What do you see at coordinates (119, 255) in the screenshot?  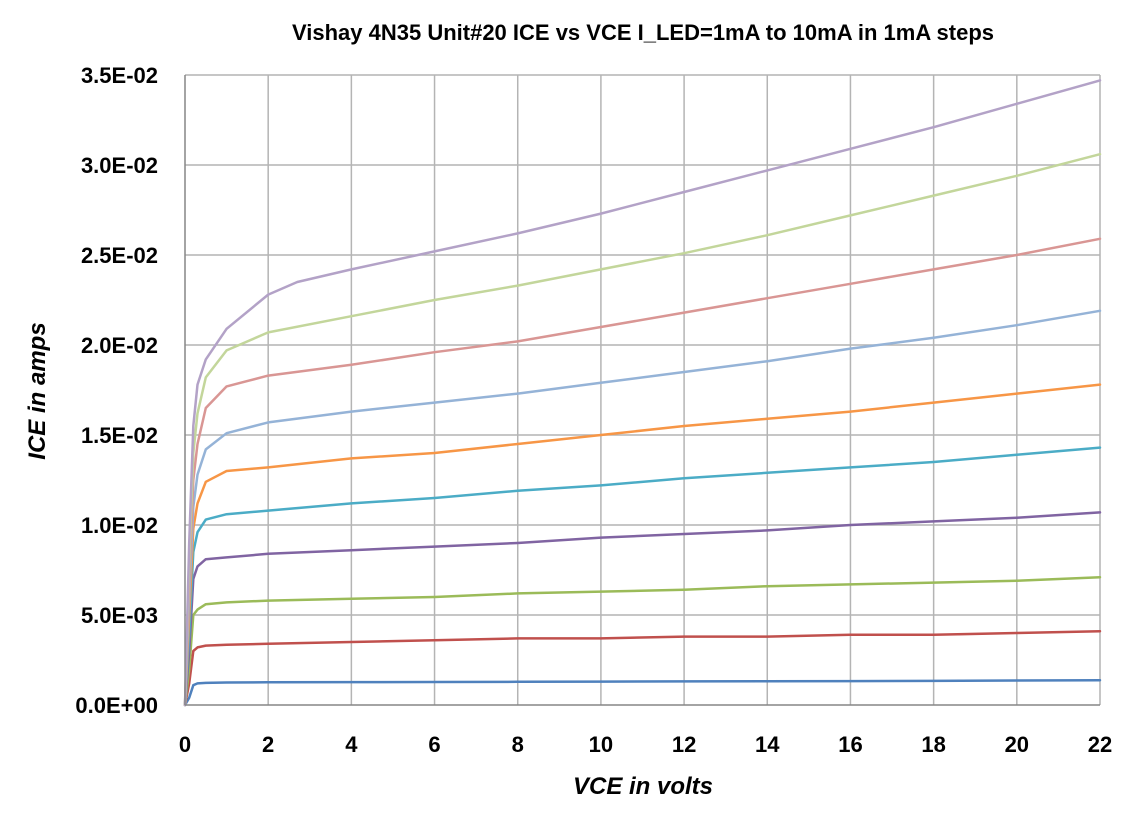 I see `y-tick-label: 2.5E-02` at bounding box center [119, 255].